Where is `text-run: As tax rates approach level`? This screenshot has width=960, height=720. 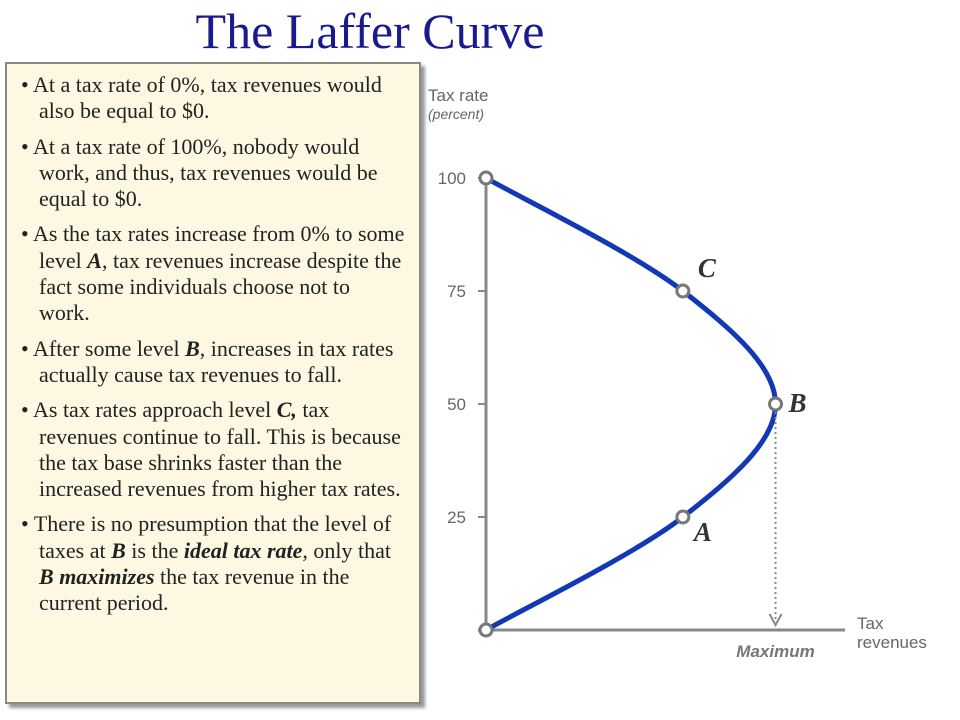 text-run: As tax rates approach level is located at coordinates (155, 410).